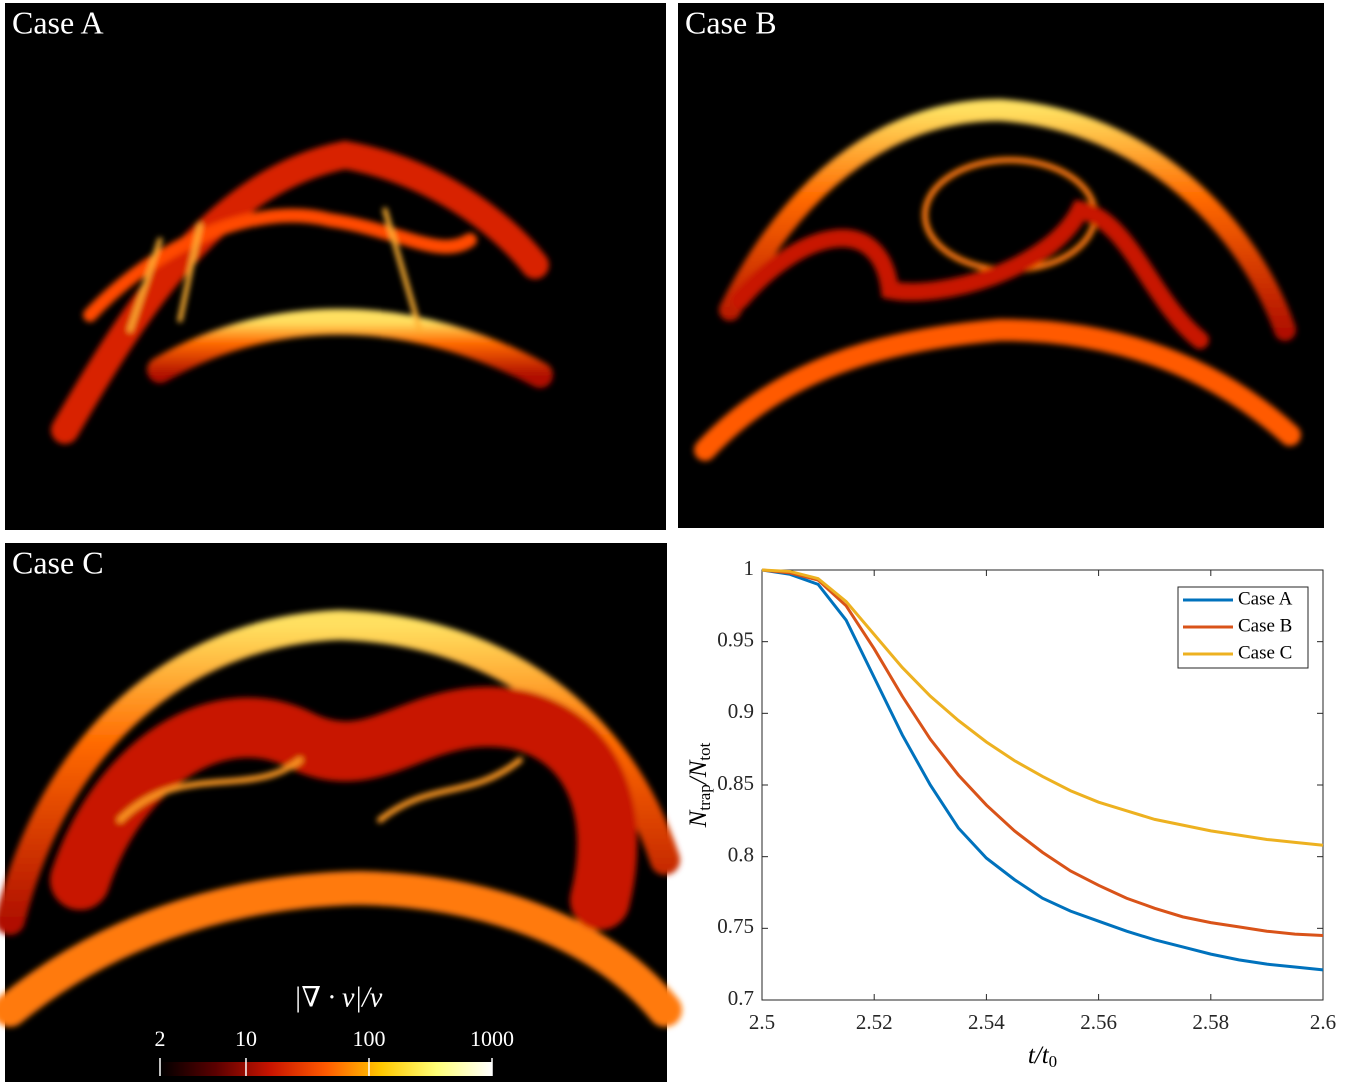  Describe the element at coordinates (1265, 598) in the screenshot. I see `legend-label: Case A` at that location.